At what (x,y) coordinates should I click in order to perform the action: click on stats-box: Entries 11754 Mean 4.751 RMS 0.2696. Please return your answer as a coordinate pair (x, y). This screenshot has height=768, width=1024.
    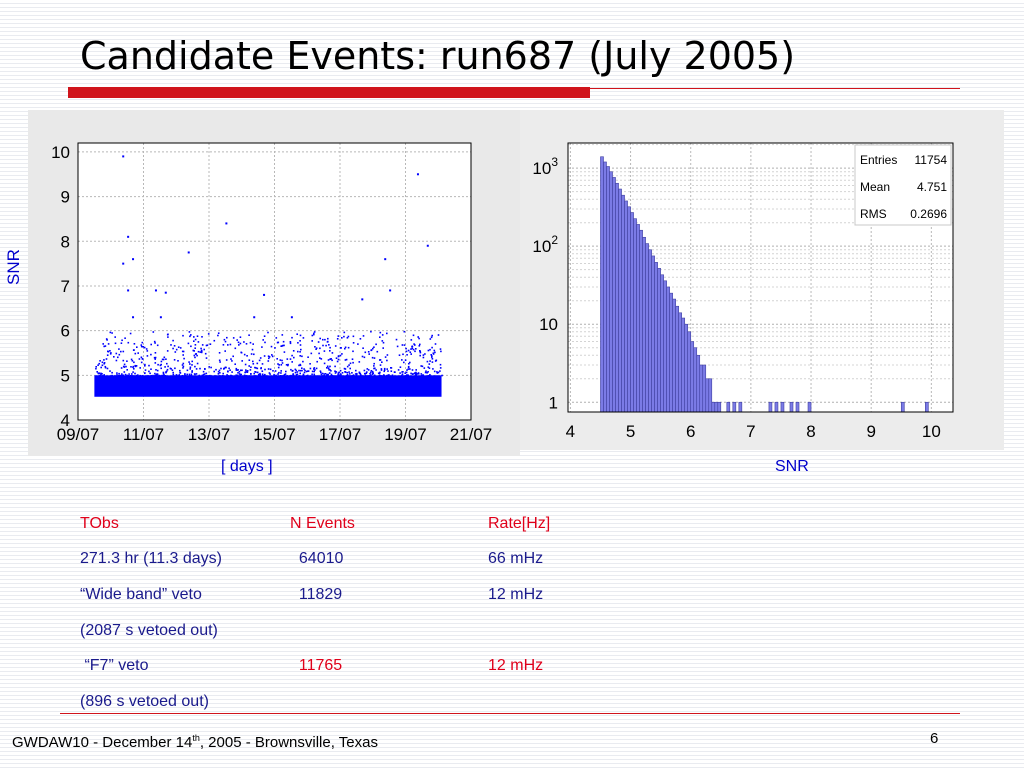
    Looking at the image, I should click on (903, 185).